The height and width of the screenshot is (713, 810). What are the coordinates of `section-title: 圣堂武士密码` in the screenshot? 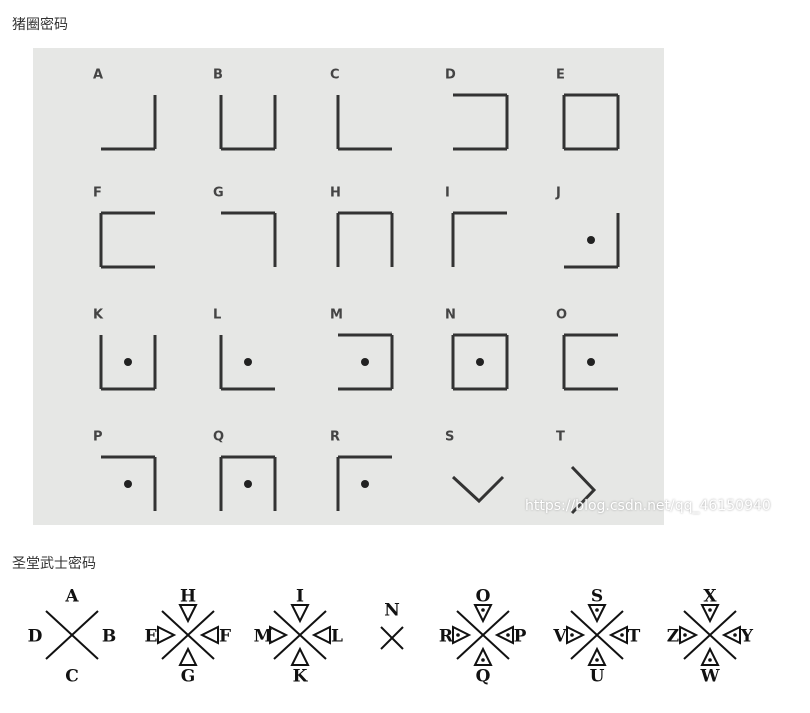 It's located at (54, 564).